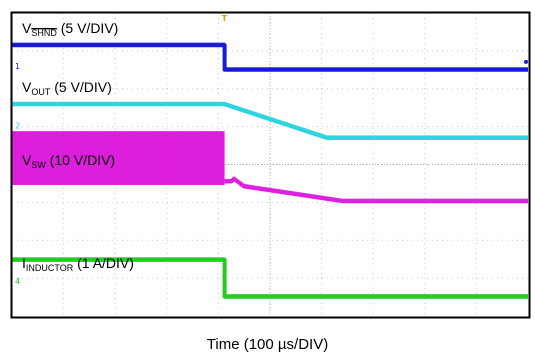 Image resolution: width=535 pixels, height=360 pixels. I want to click on trace-label-subscript: INDUCTOR, so click(50, 268).